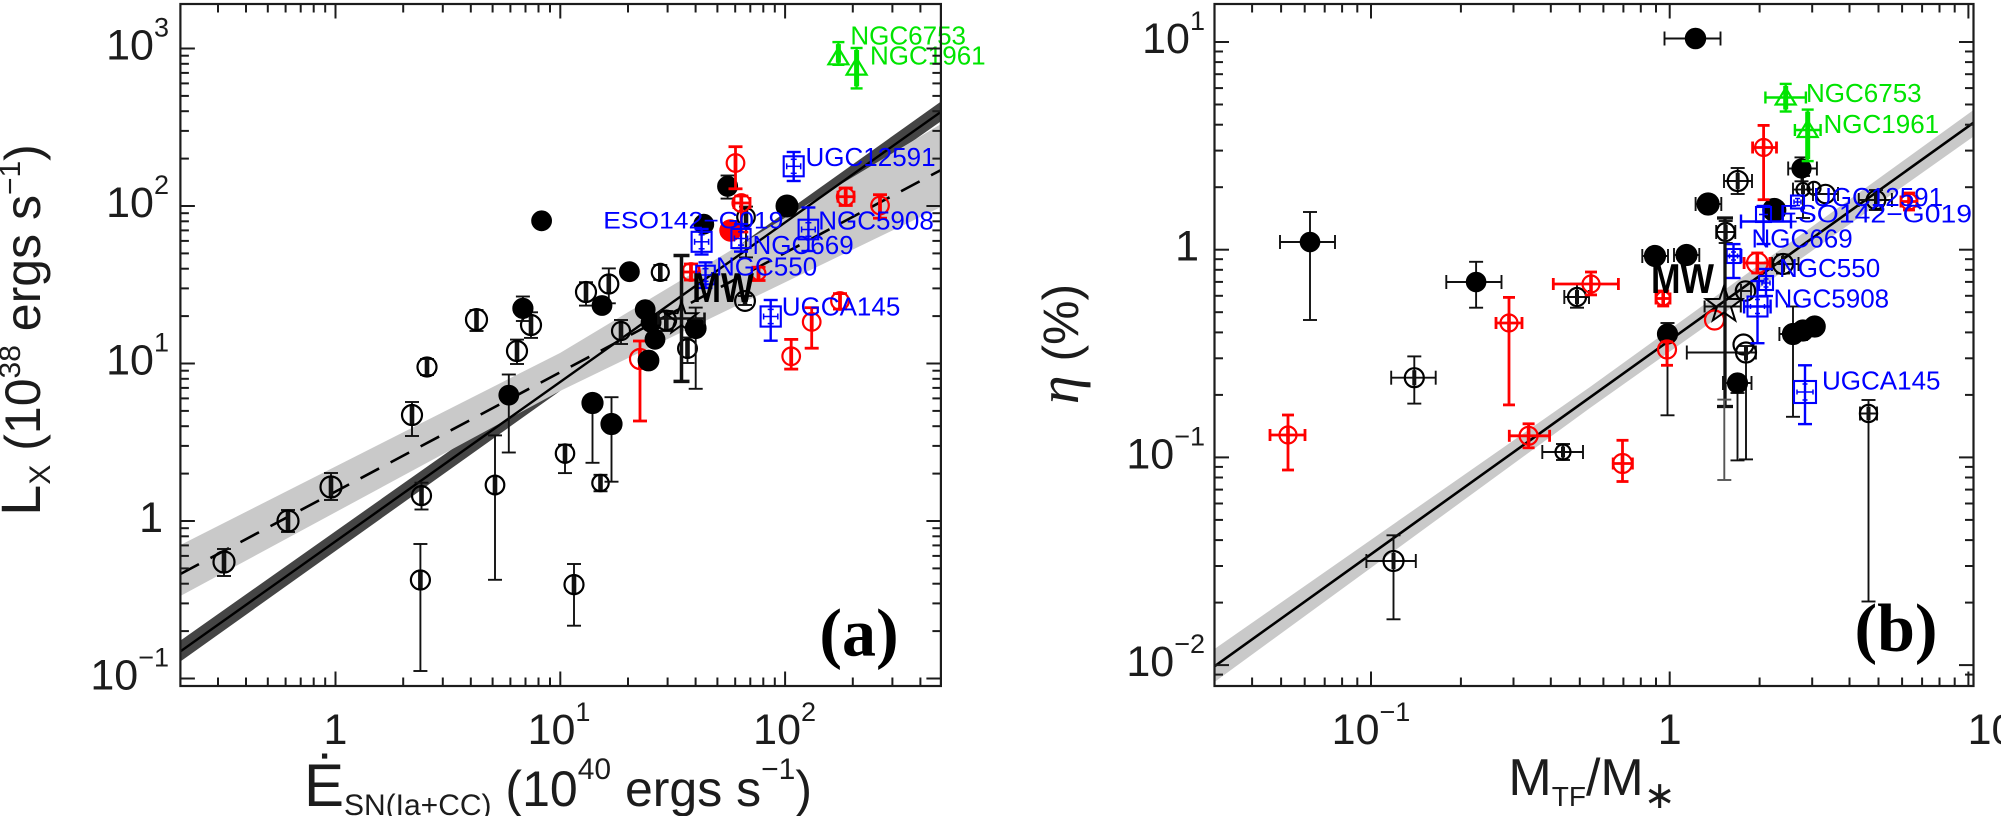 The width and height of the screenshot is (2001, 816). Describe the element at coordinates (1591, 782) in the screenshot. I see `svg-text: MTF/M∗` at that location.